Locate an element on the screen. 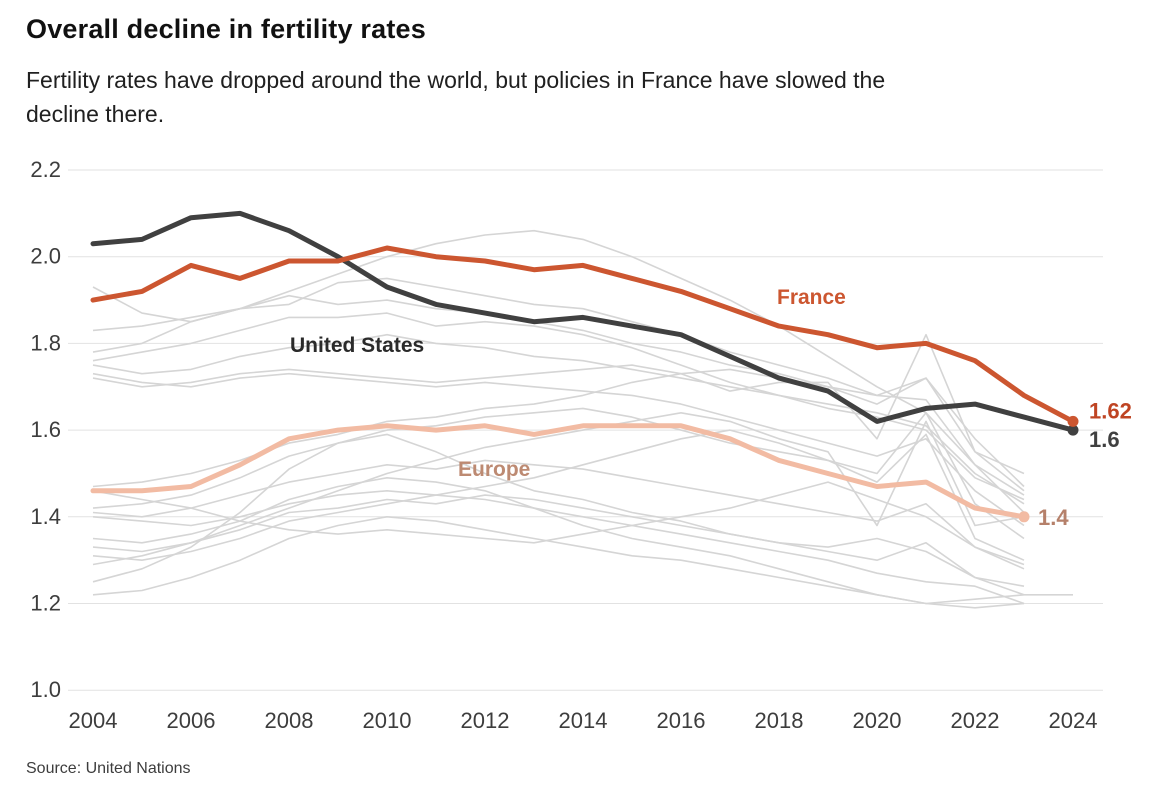  x-tick-label: 2008 is located at coordinates (289, 720).